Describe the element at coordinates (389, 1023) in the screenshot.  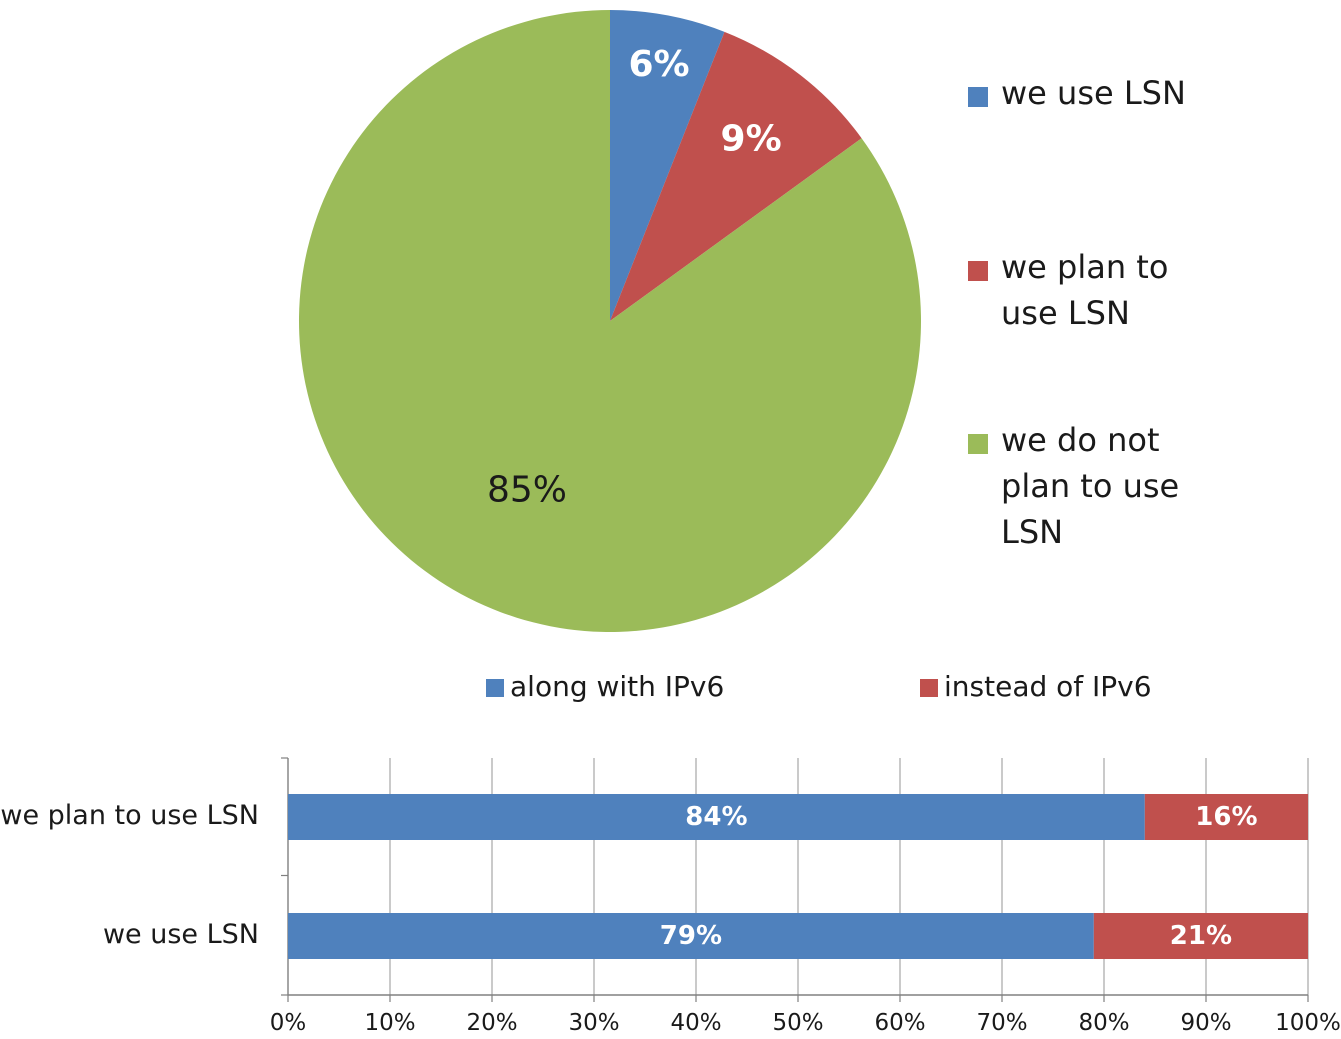
I see `bar-x-tick-label-1: 10%` at that location.